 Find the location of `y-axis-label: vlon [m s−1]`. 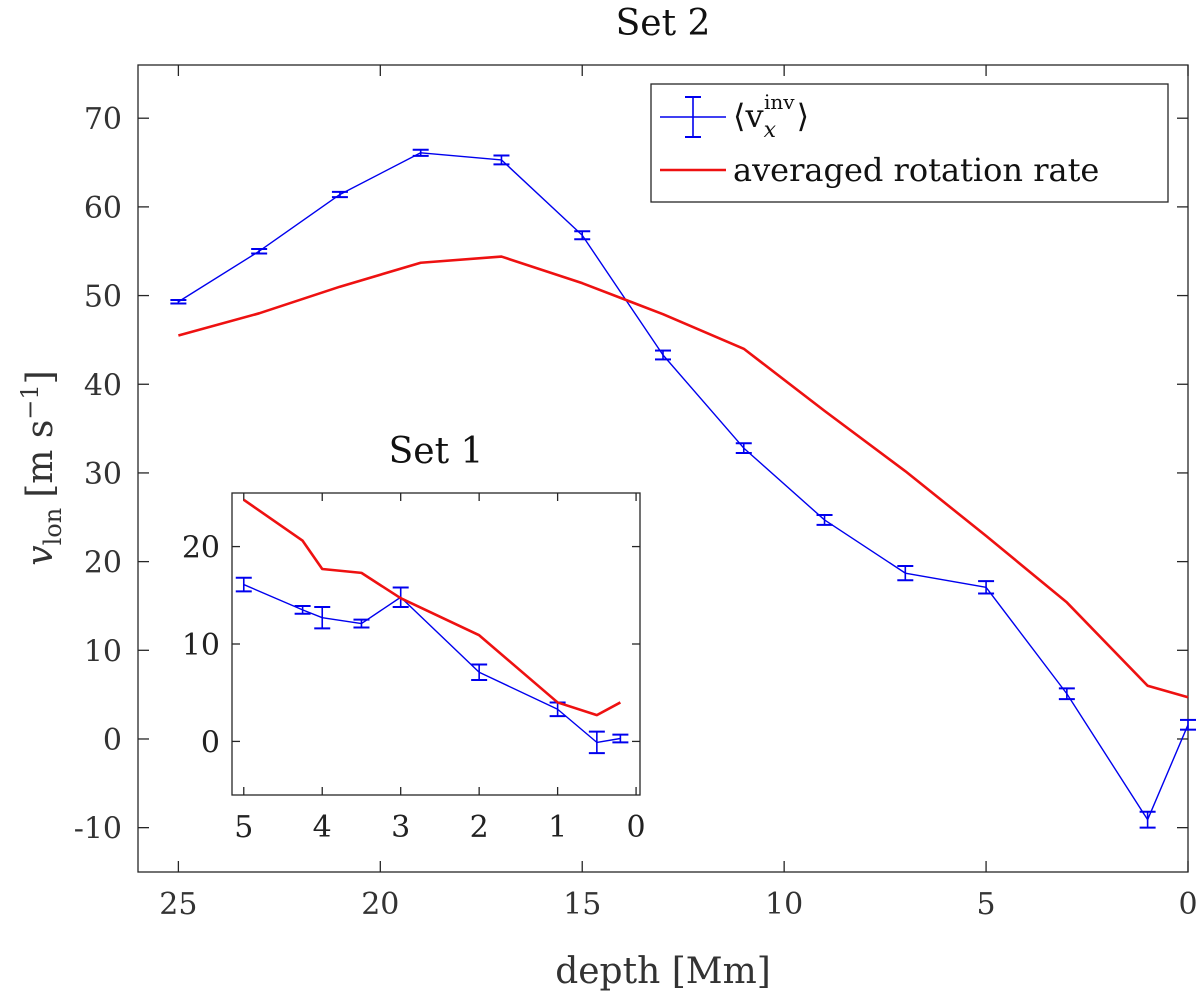

y-axis-label: vlon [m s−1] is located at coordinates (41, 467).